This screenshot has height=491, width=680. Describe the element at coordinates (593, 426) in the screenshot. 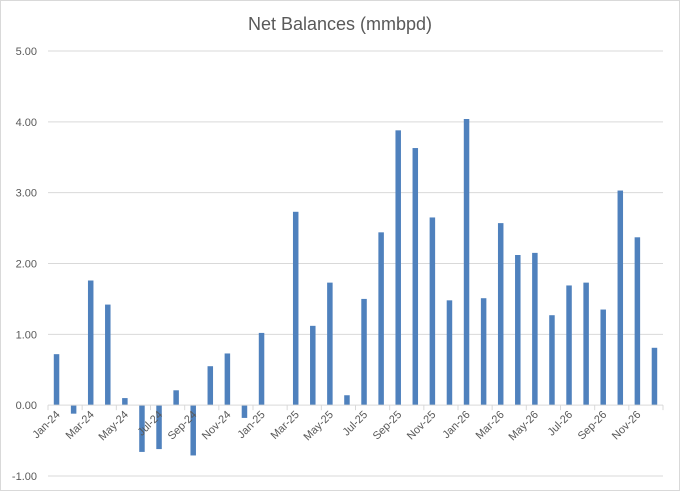

I see `x-tick-label: Sep-26` at that location.